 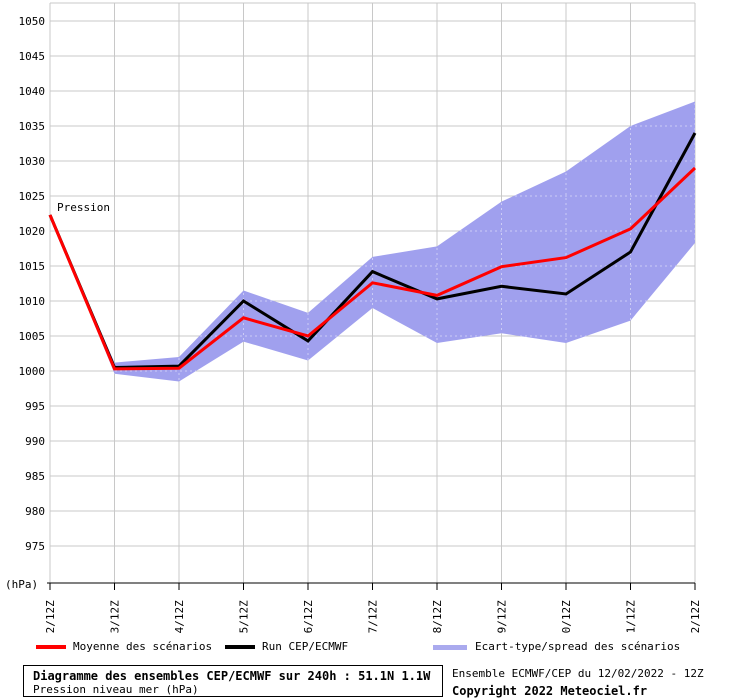 What do you see at coordinates (631, 617) in the screenshot?
I see `svg-text: 21/12Z` at bounding box center [631, 617].